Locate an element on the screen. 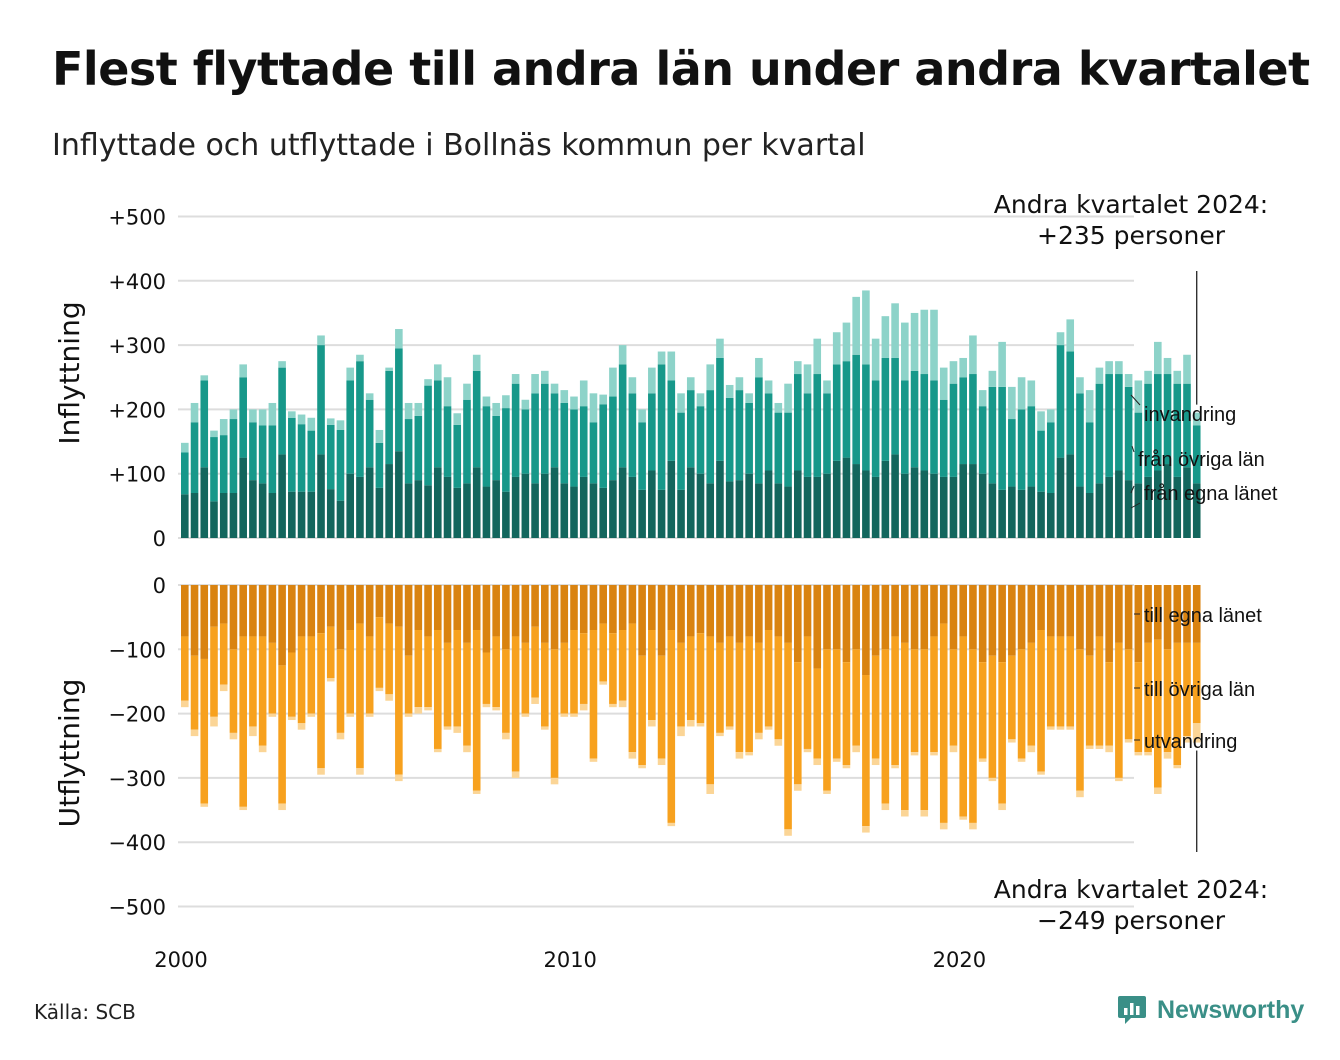 This screenshot has height=1060, width=1340. leader-line is located at coordinates (1135, 400).